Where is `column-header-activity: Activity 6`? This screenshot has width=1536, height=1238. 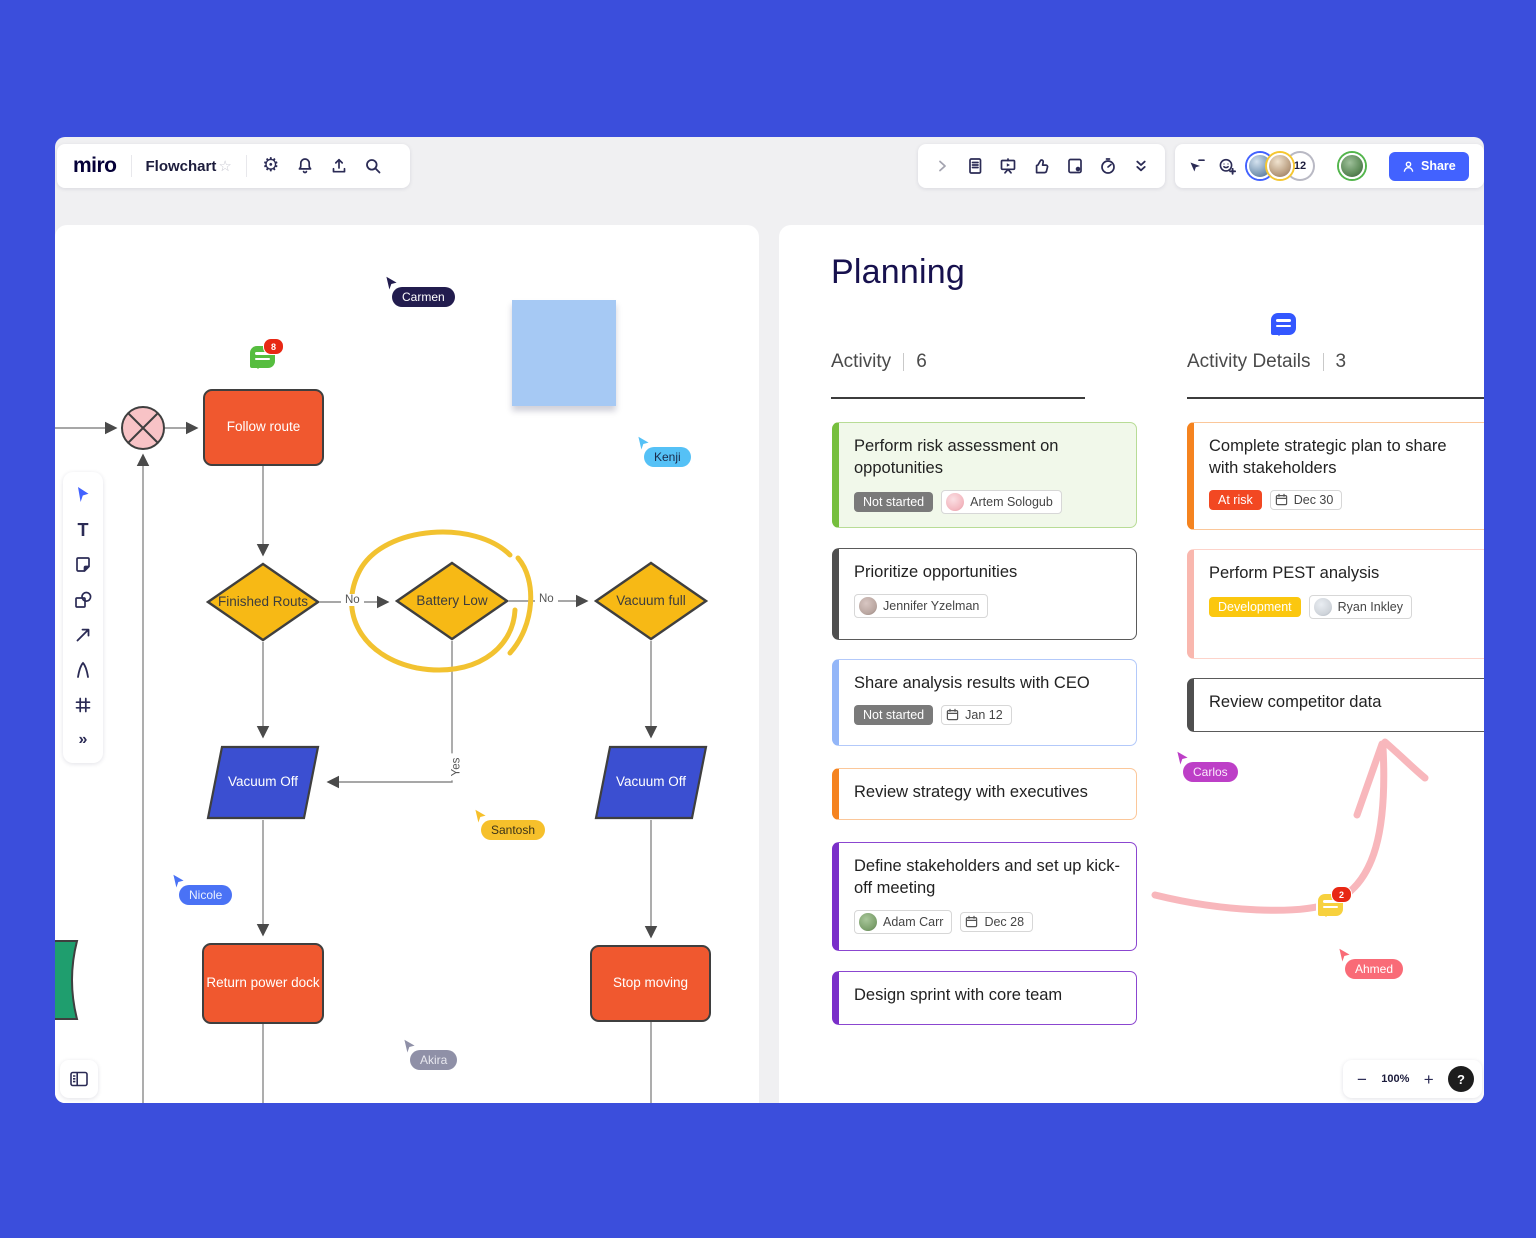
column-header-activity: Activity 6 is located at coordinates (879, 362).